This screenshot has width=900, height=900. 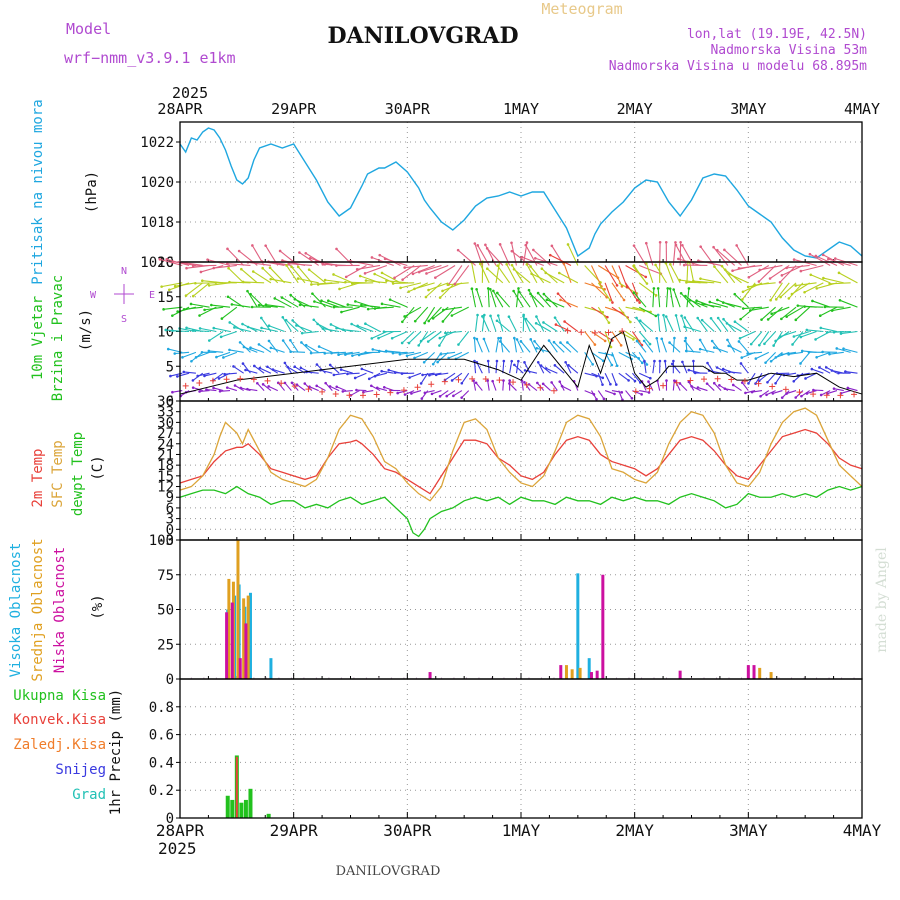 What do you see at coordinates (80, 770) in the screenshot?
I see `precip-legend-item: Snijeg` at bounding box center [80, 770].